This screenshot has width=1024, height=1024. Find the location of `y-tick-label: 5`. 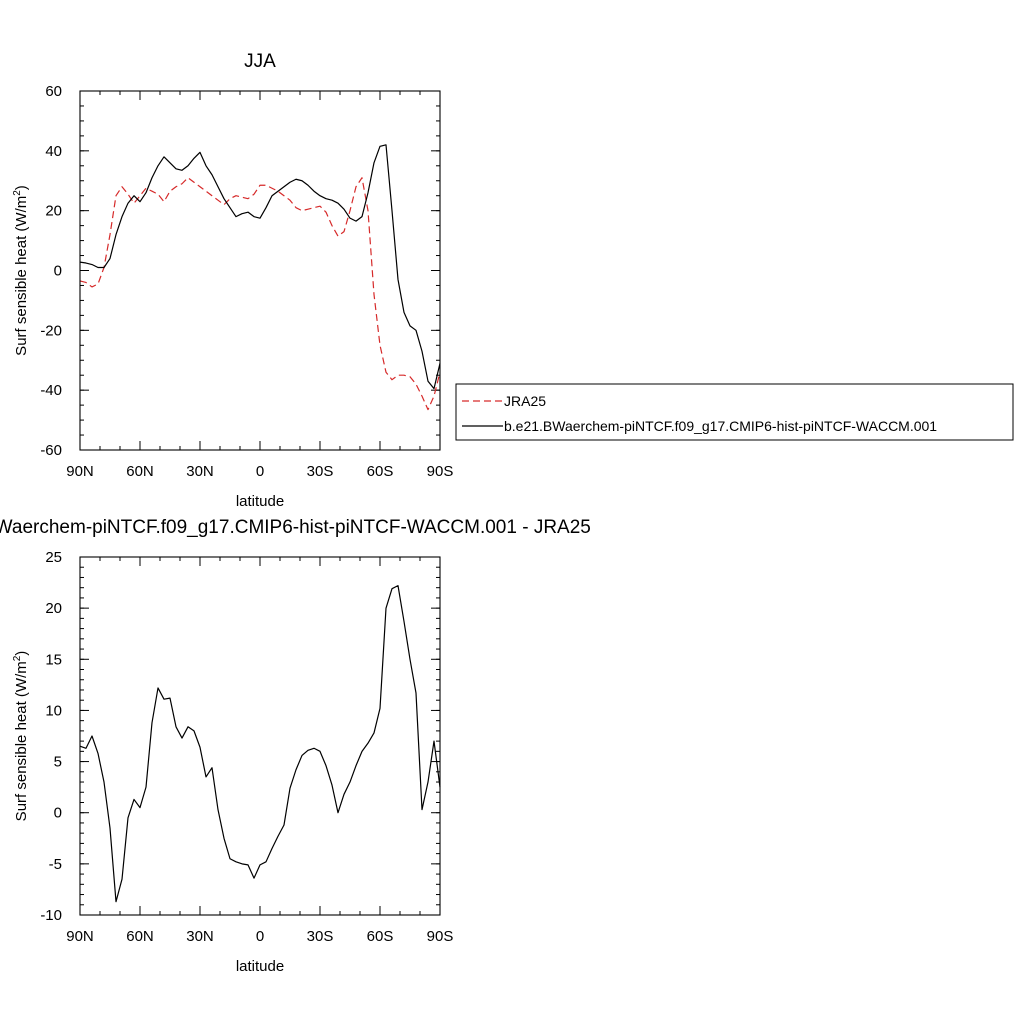

y-tick-label: 5 is located at coordinates (58, 762).